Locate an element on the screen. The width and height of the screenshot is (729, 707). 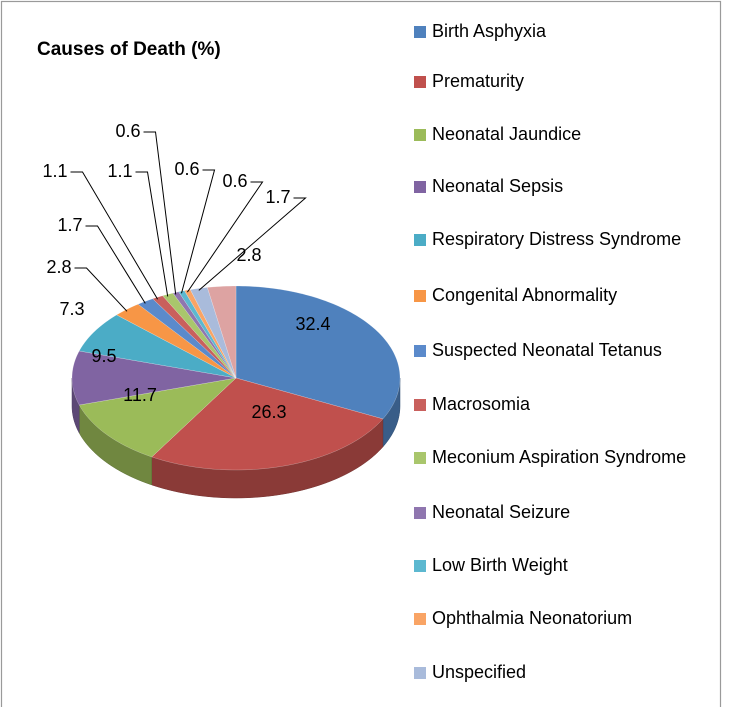
data-label: 26.3 is located at coordinates (268, 412).